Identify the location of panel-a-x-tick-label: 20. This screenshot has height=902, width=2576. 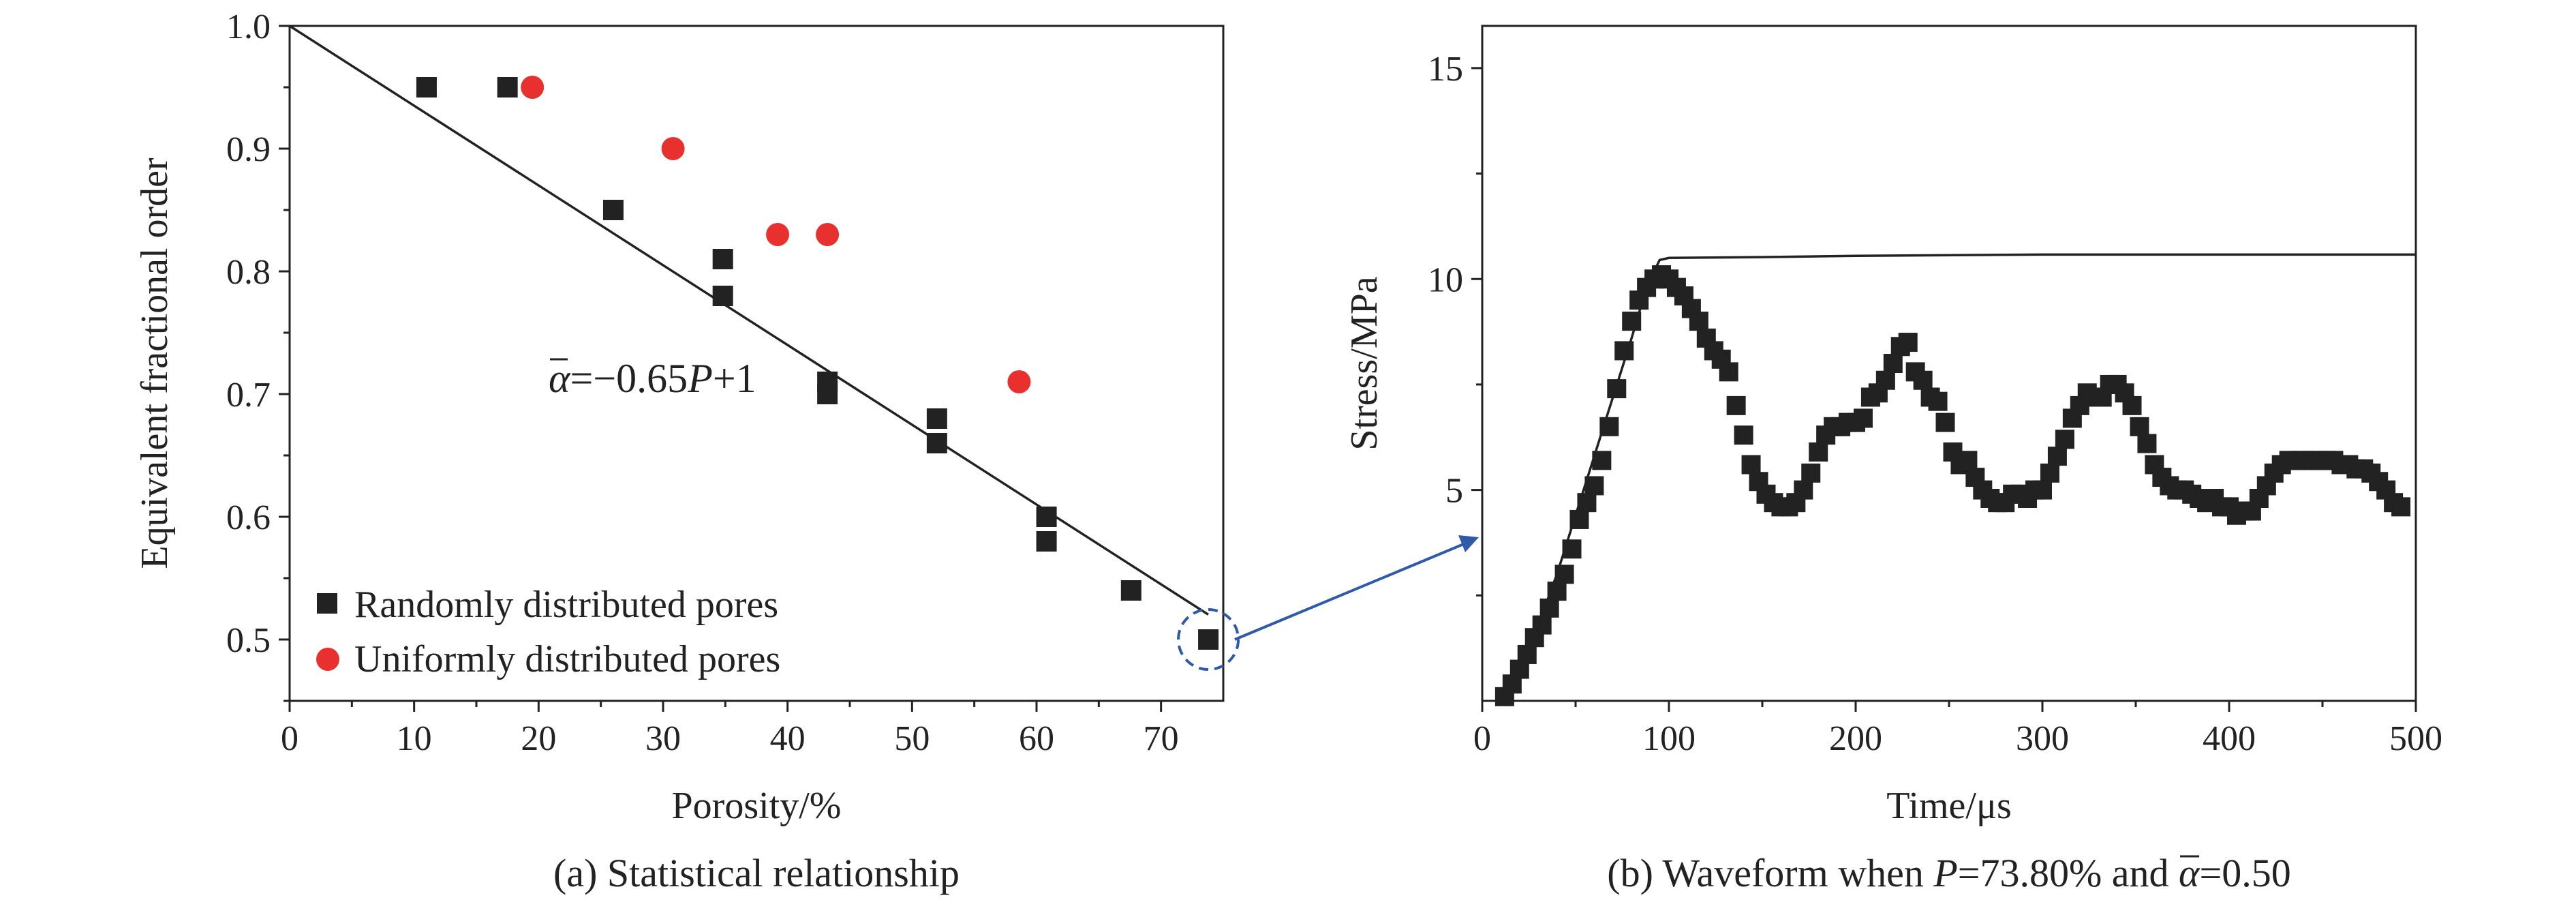
(538, 739).